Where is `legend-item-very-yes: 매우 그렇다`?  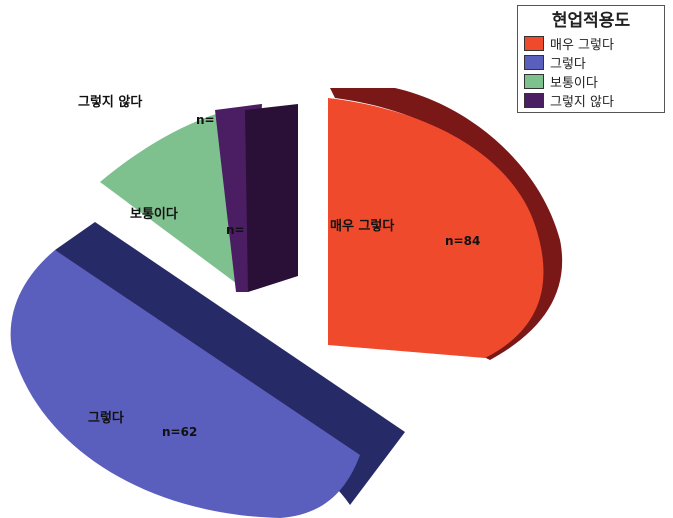 legend-item-very-yes: 매우 그렇다 is located at coordinates (591, 43).